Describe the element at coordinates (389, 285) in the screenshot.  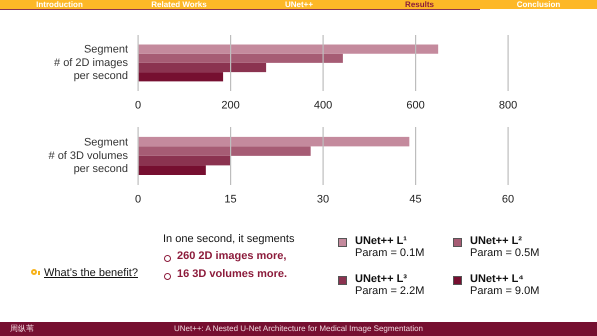
I see `legend-label: UNet++ L³ Param = 2.2M` at that location.